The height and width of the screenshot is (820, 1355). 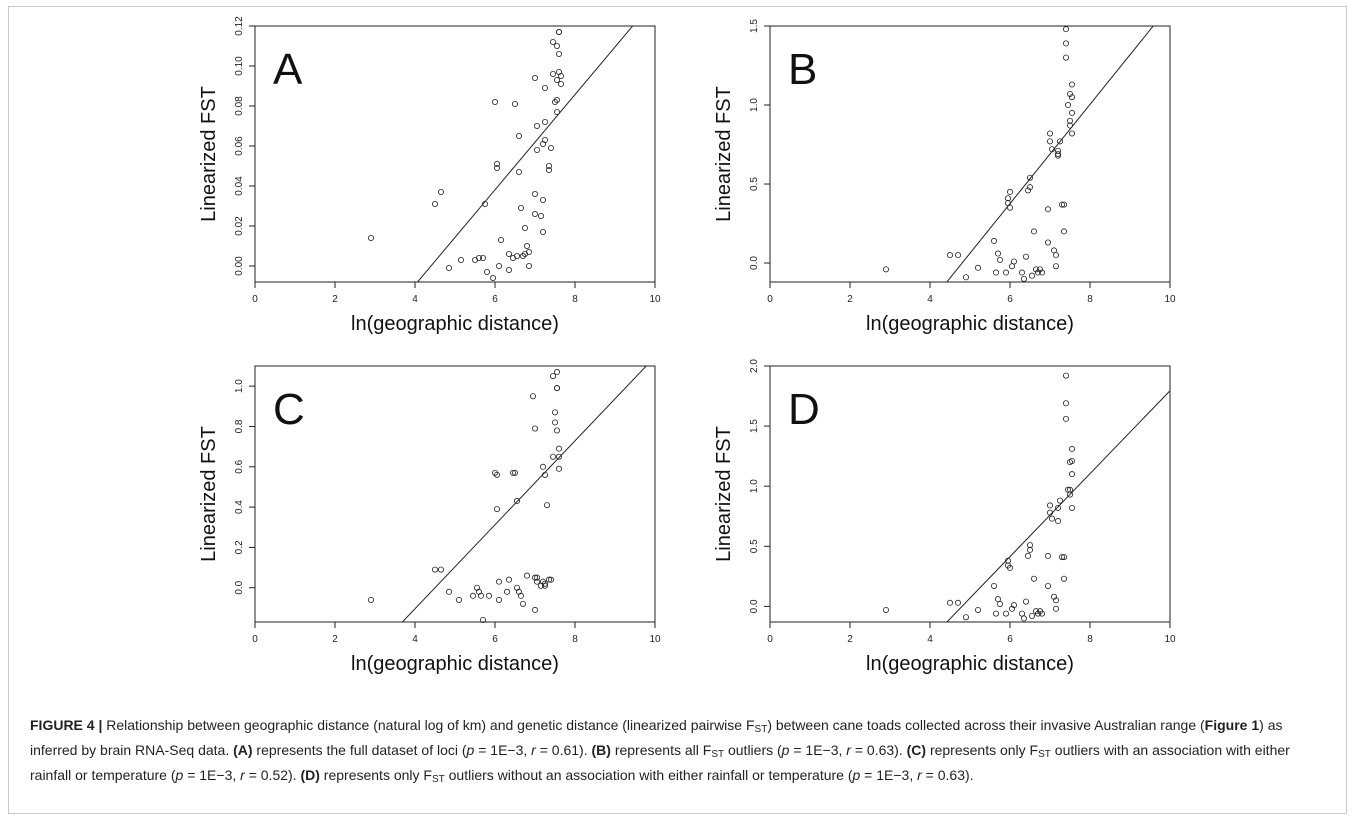 What do you see at coordinates (850, 639) in the screenshot?
I see `x-tick-label: 2` at bounding box center [850, 639].